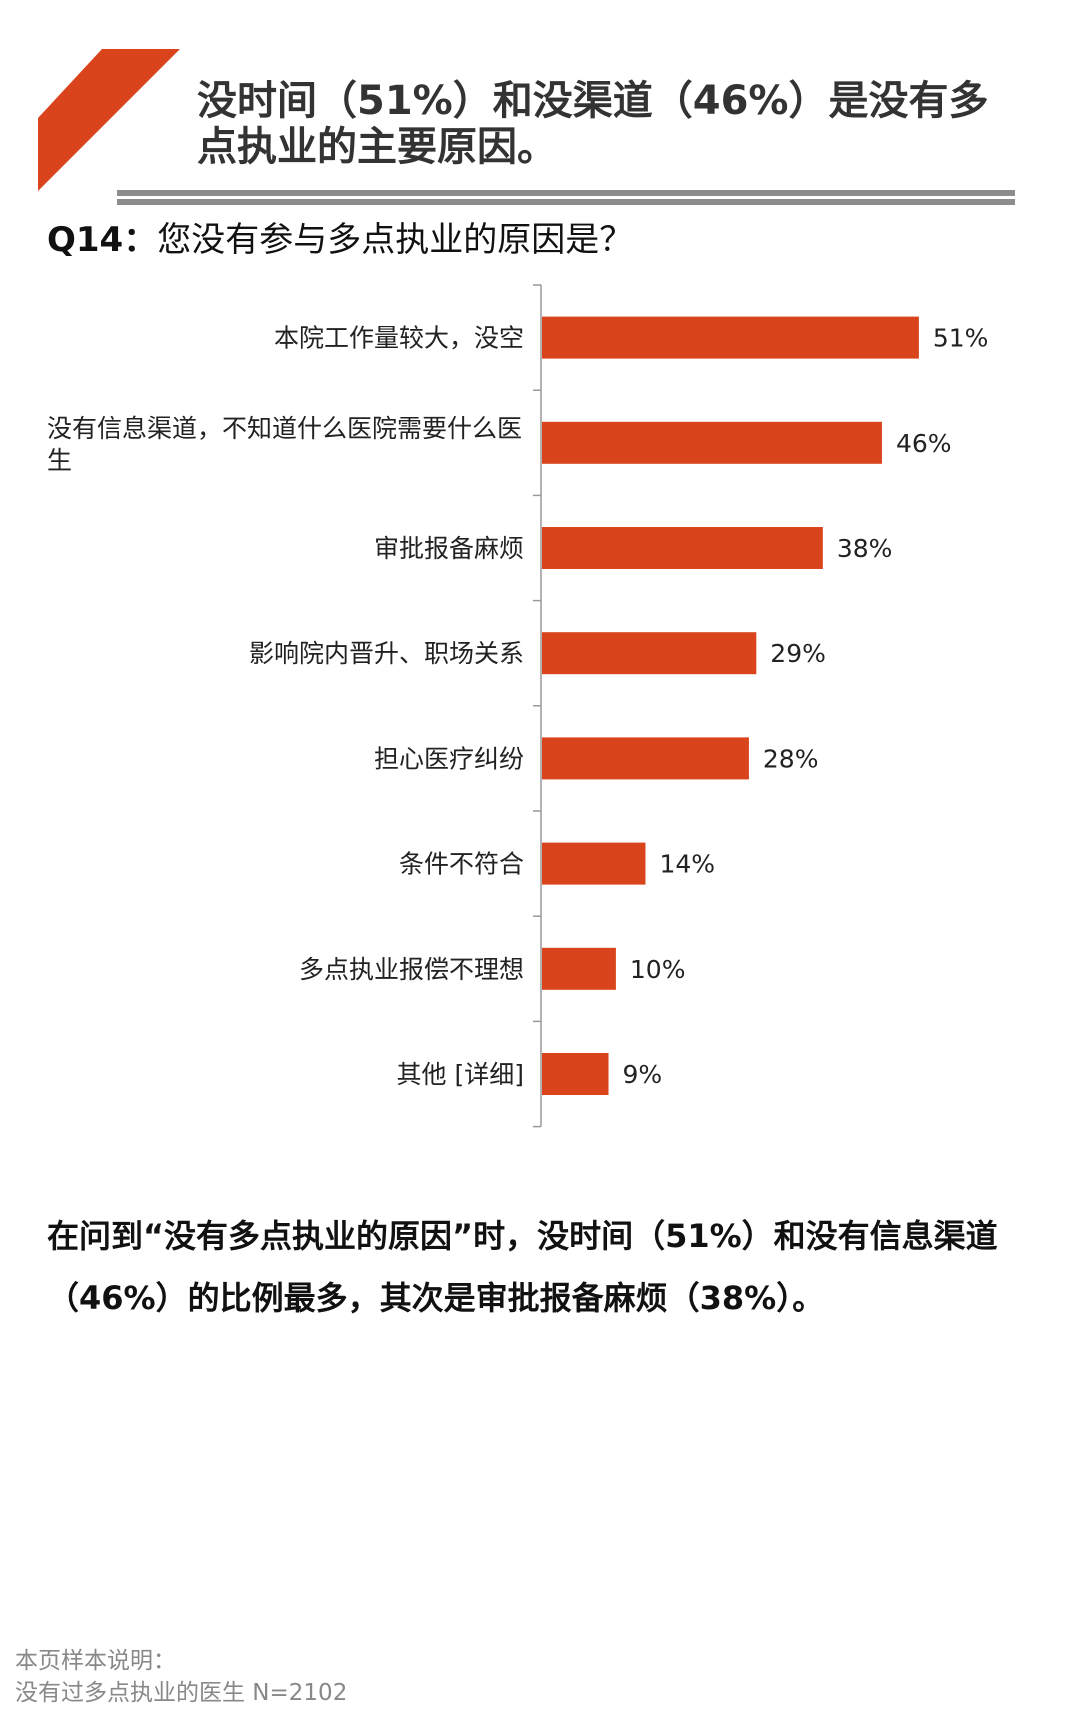  What do you see at coordinates (181, 1693) in the screenshot?
I see `sample-note-detail: 没有过多点执业的医生 N=2102` at bounding box center [181, 1693].